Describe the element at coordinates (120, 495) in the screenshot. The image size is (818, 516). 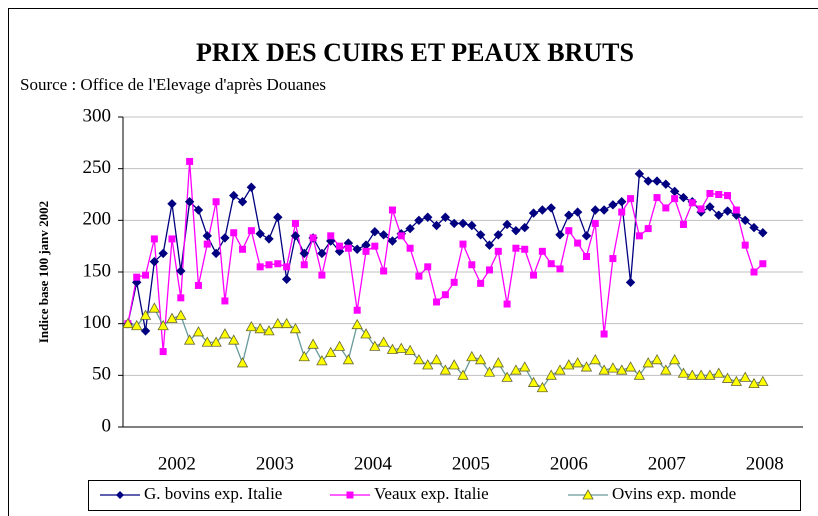
I see `legend-marker` at that location.